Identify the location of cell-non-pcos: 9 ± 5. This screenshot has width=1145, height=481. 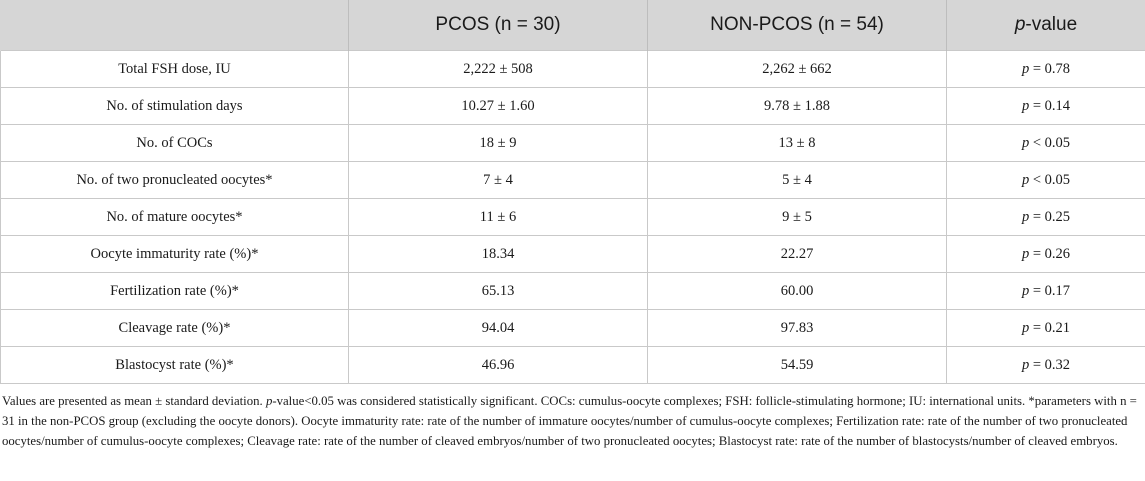
(797, 217).